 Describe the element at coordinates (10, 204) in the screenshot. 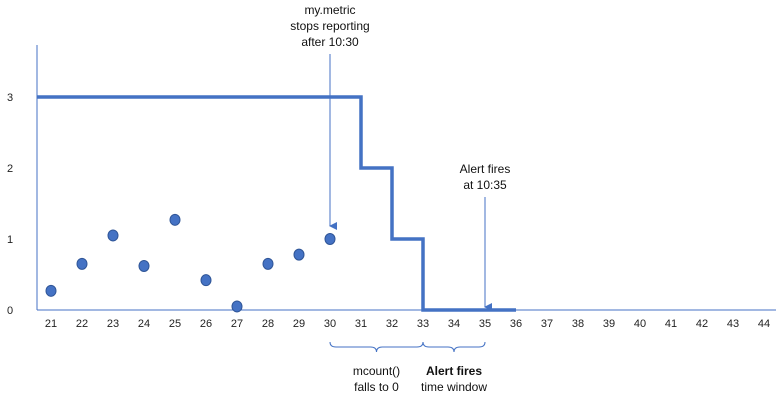

I see `y-tick-labels: 0 1 2 3` at that location.